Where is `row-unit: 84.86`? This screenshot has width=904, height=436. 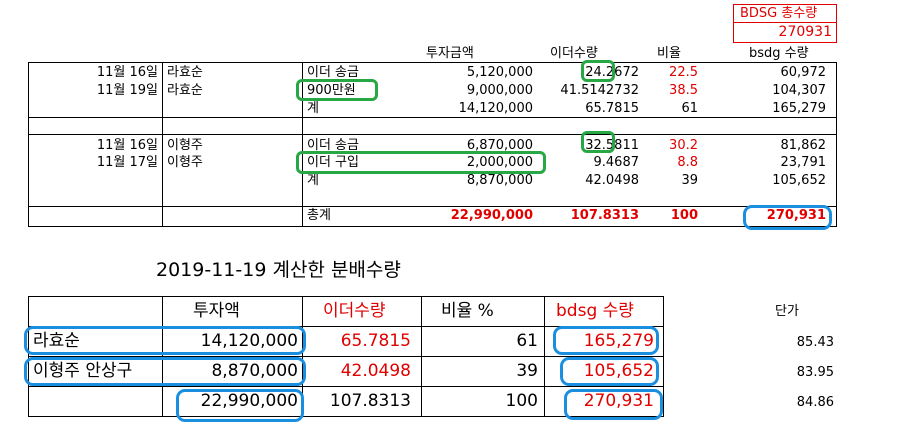
row-unit: 84.86 is located at coordinates (815, 402).